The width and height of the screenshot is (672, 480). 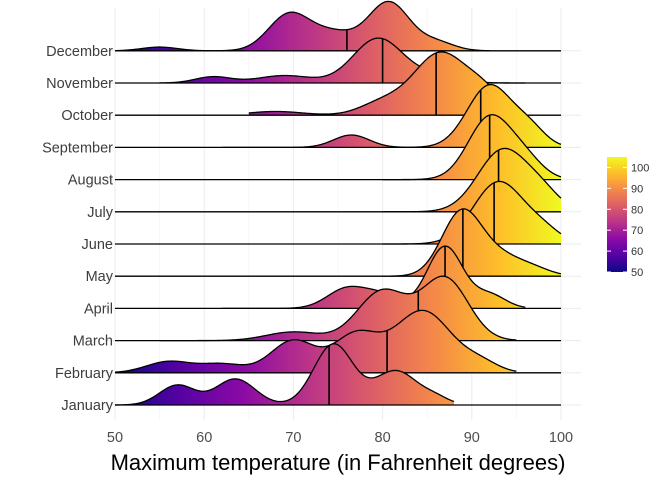 What do you see at coordinates (293, 438) in the screenshot?
I see `x-tick-label: 70` at bounding box center [293, 438].